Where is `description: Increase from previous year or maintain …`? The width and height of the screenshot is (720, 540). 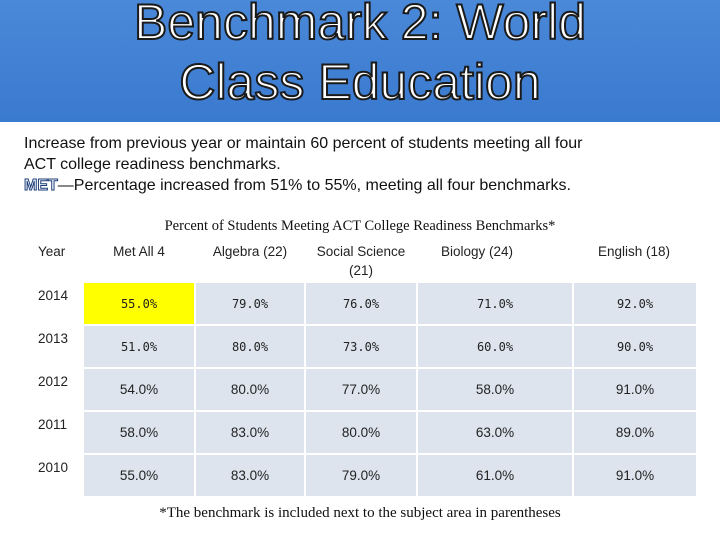 description: Increase from previous year or maintain … is located at coordinates (364, 164).